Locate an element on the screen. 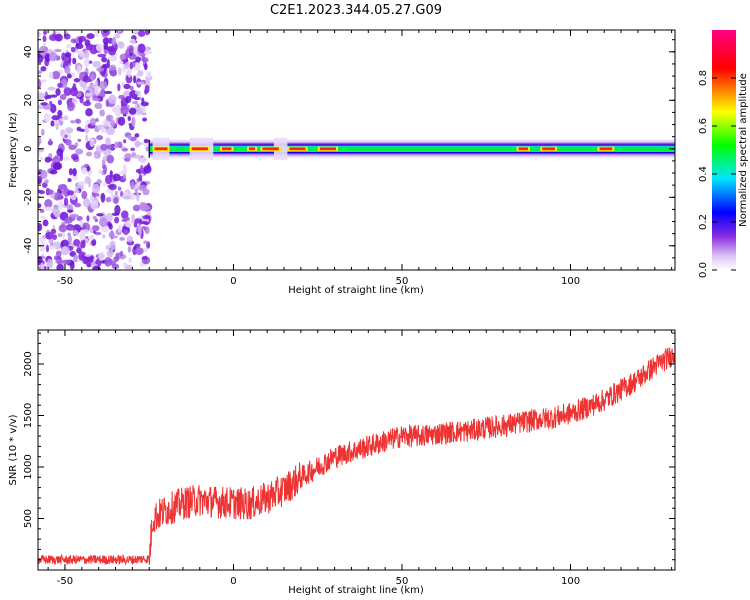 This screenshot has height=600, width=750. snr-x-tick-label: -50 is located at coordinates (65, 581).